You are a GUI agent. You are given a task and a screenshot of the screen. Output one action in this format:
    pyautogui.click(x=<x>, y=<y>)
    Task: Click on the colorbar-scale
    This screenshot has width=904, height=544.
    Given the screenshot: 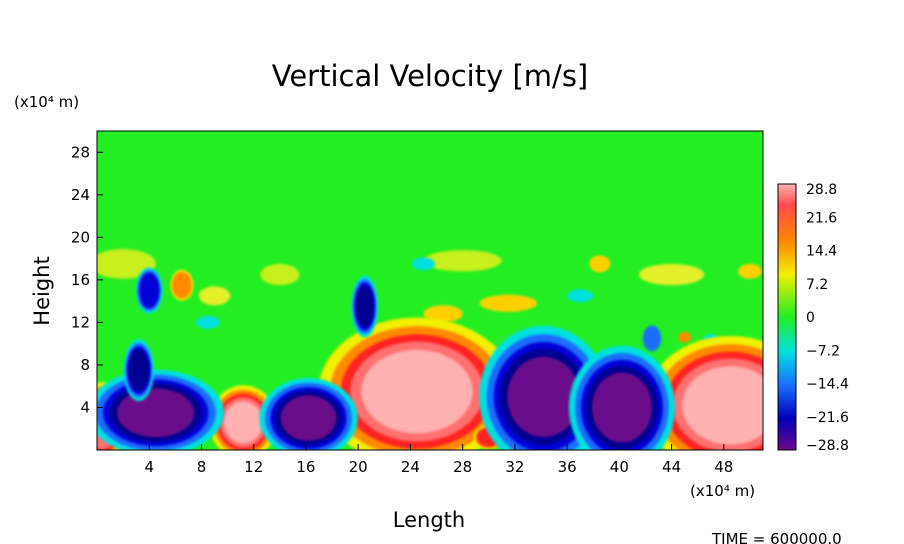 What is the action you would take?
    pyautogui.click(x=787, y=317)
    